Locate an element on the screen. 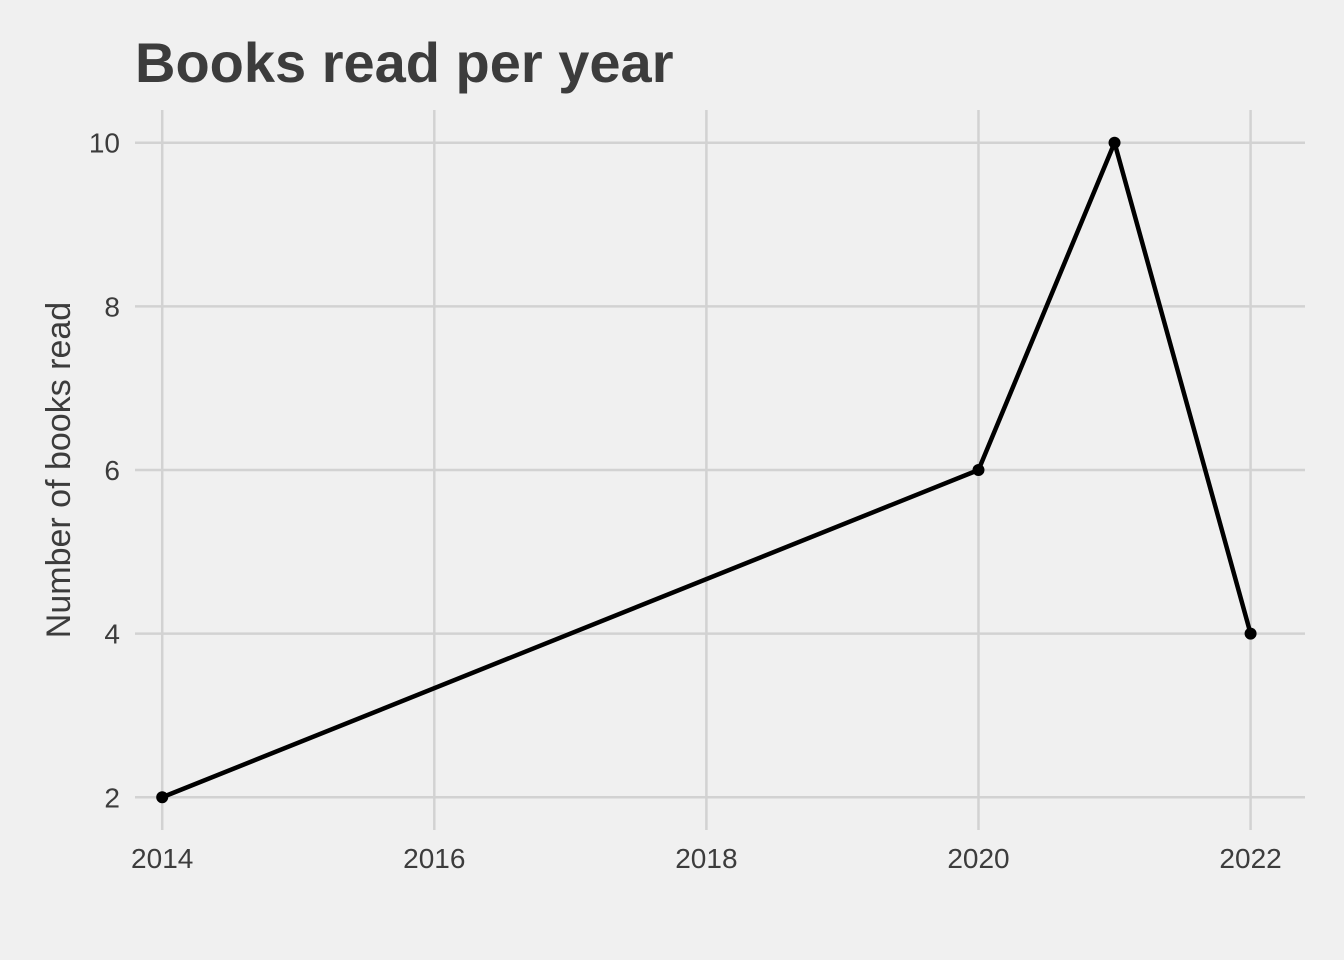 This screenshot has height=960, width=1344. y-tick-label: 2 is located at coordinates (112, 797).